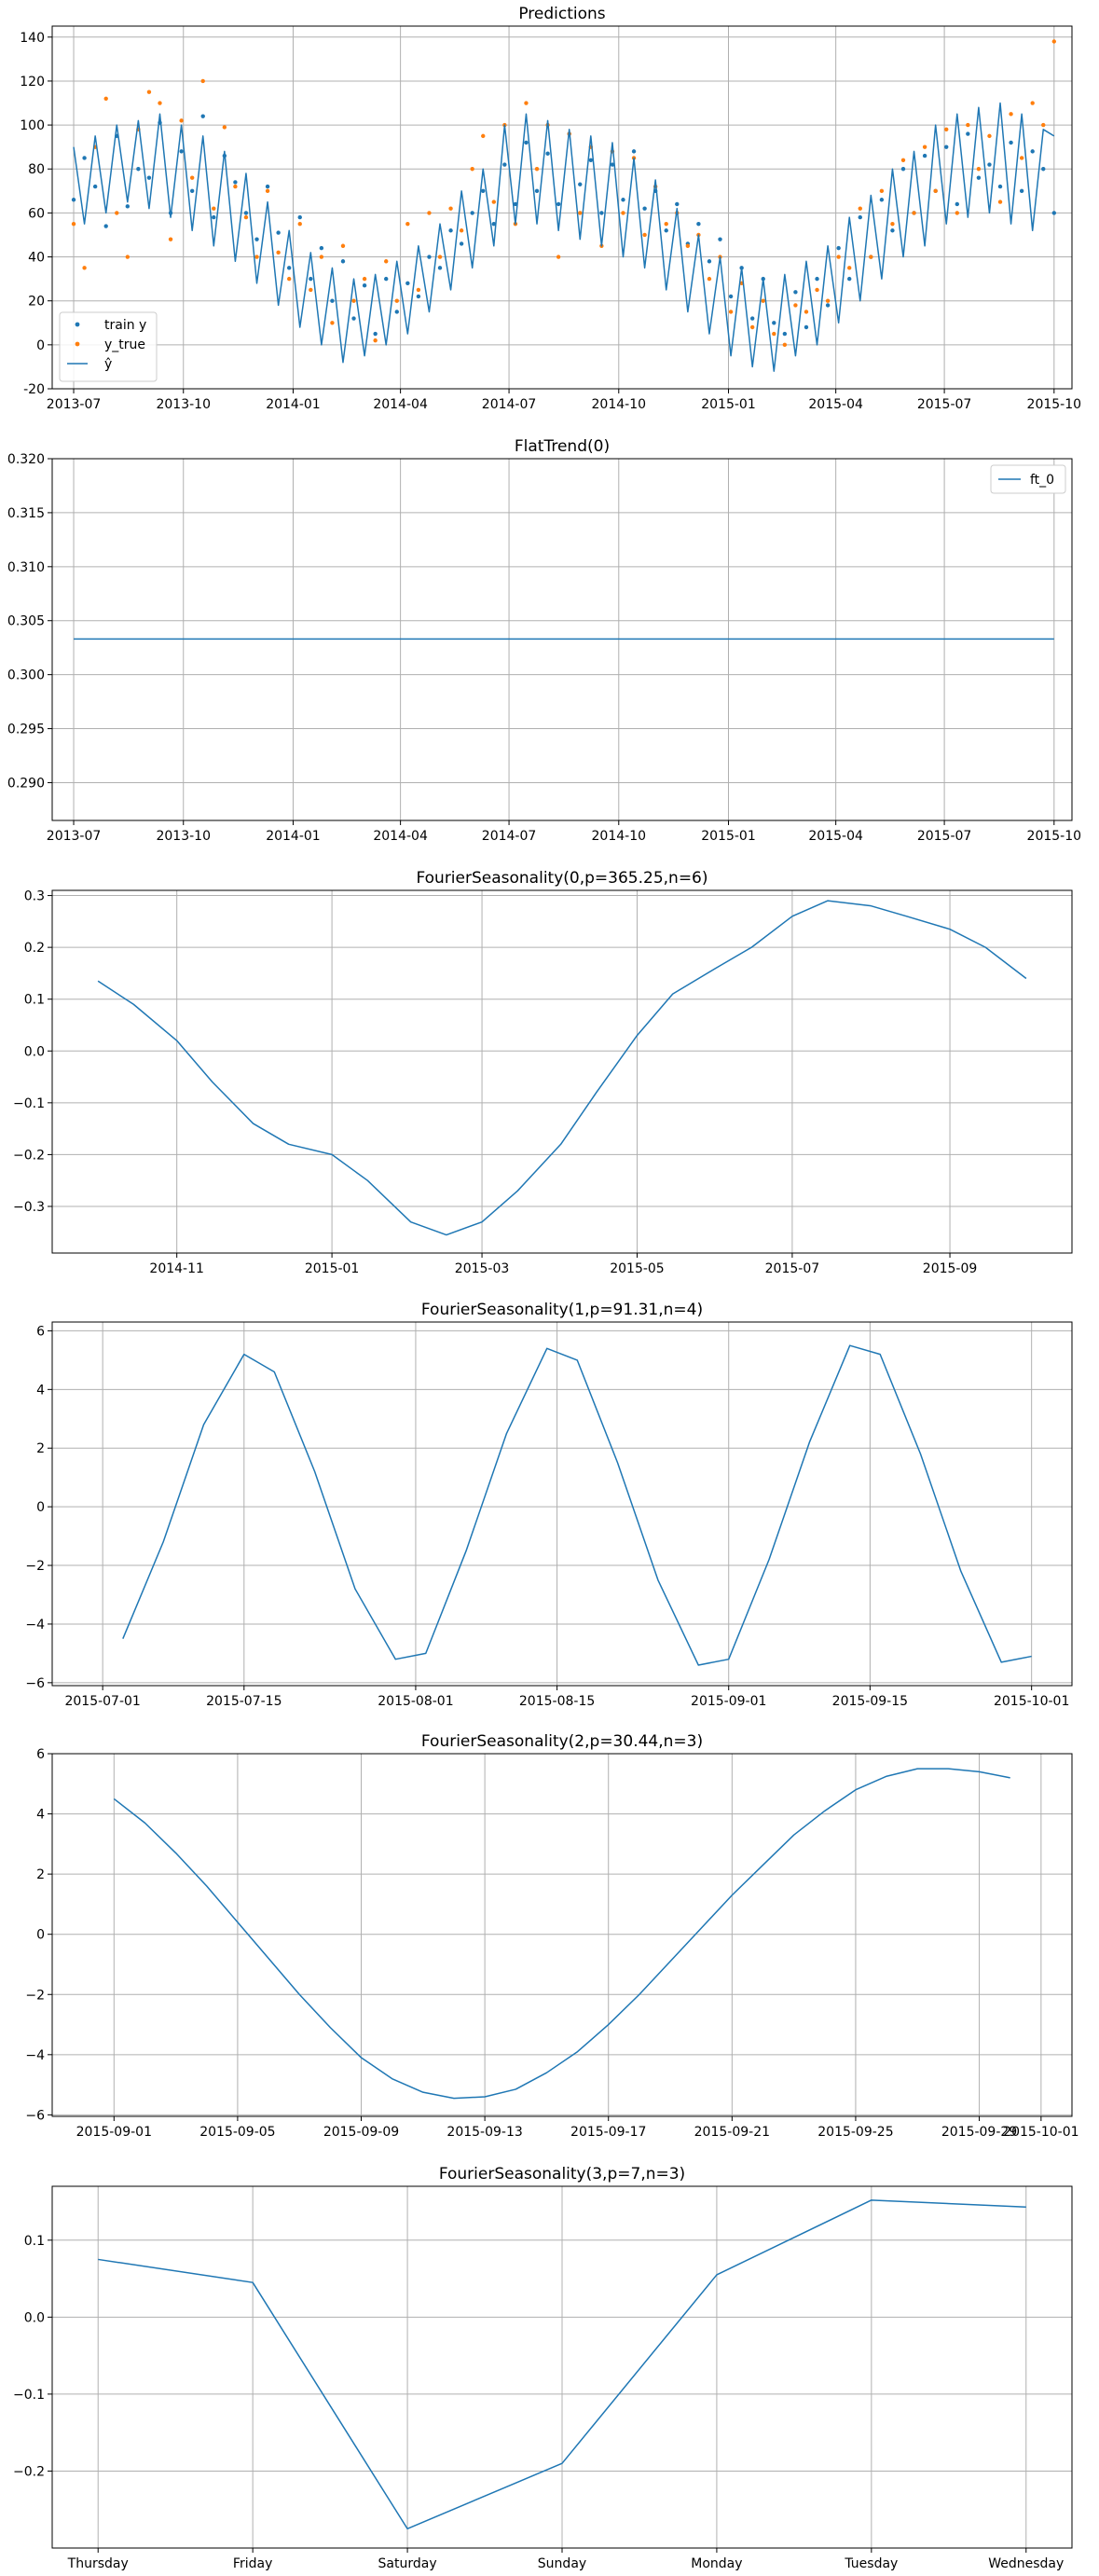 The image size is (1099, 2576). Describe the element at coordinates (98, 2563) in the screenshot. I see `x-tick-label: Thursday` at that location.